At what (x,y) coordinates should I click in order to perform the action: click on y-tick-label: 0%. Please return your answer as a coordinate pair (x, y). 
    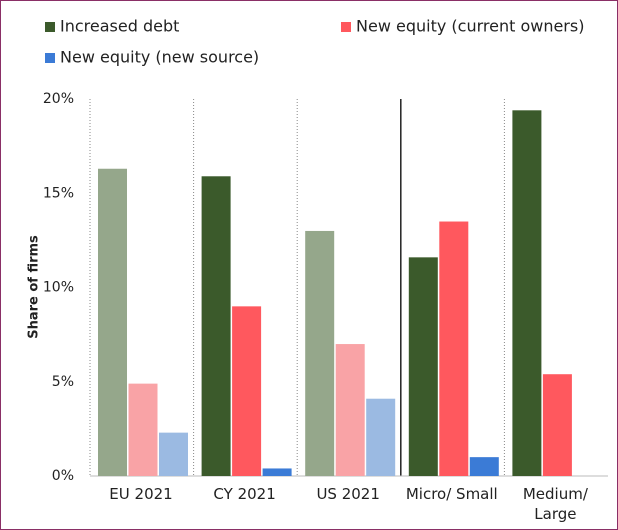
    Looking at the image, I should click on (63, 476).